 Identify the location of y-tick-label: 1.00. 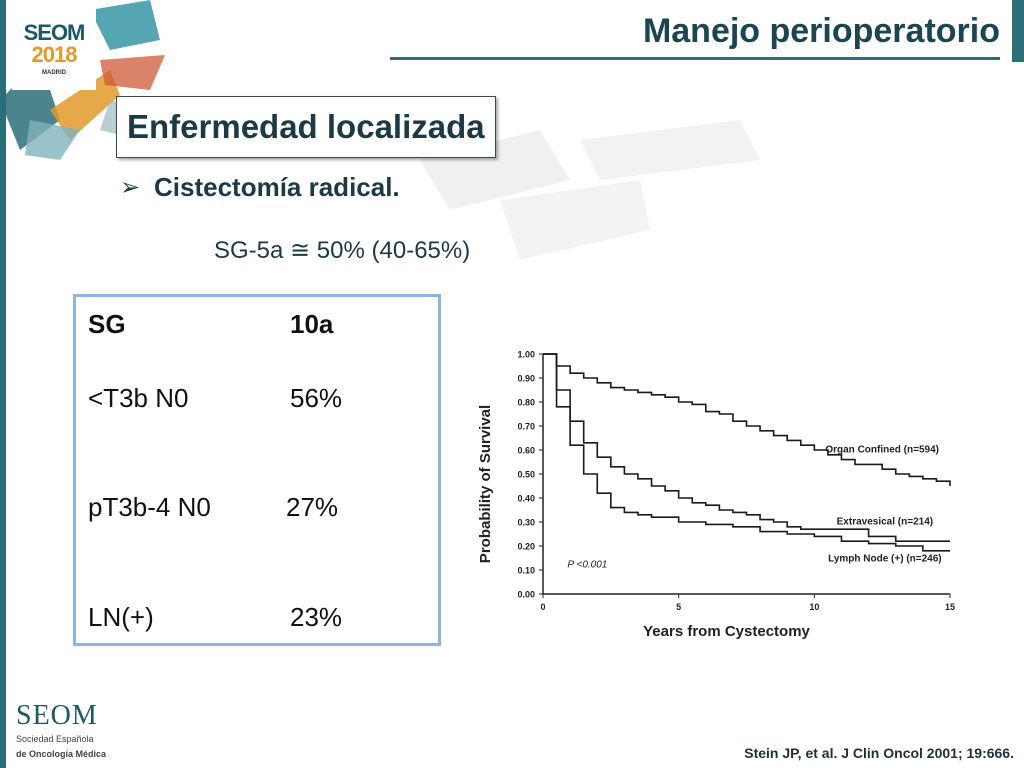
(526, 355).